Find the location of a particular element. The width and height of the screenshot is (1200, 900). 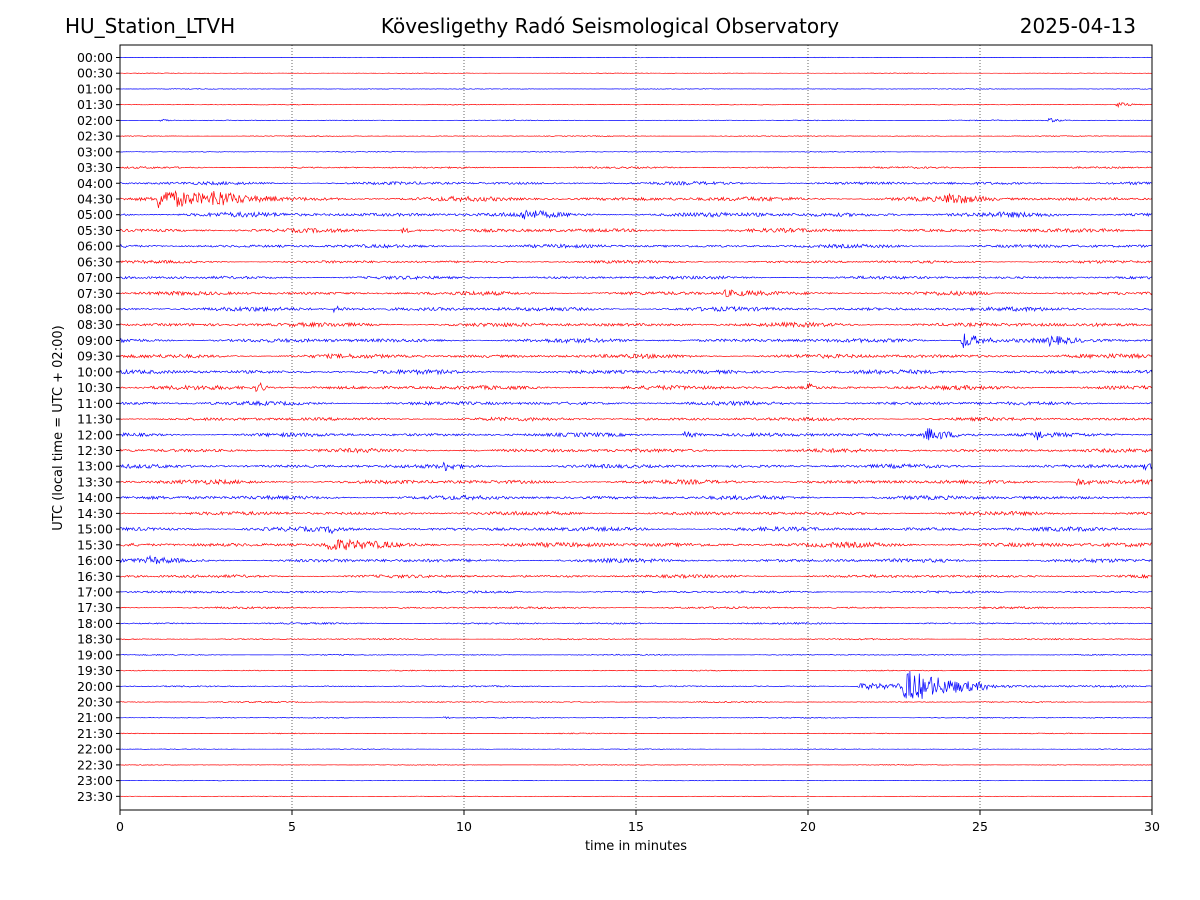

y-tick-label: 17:00 is located at coordinates (95, 591).